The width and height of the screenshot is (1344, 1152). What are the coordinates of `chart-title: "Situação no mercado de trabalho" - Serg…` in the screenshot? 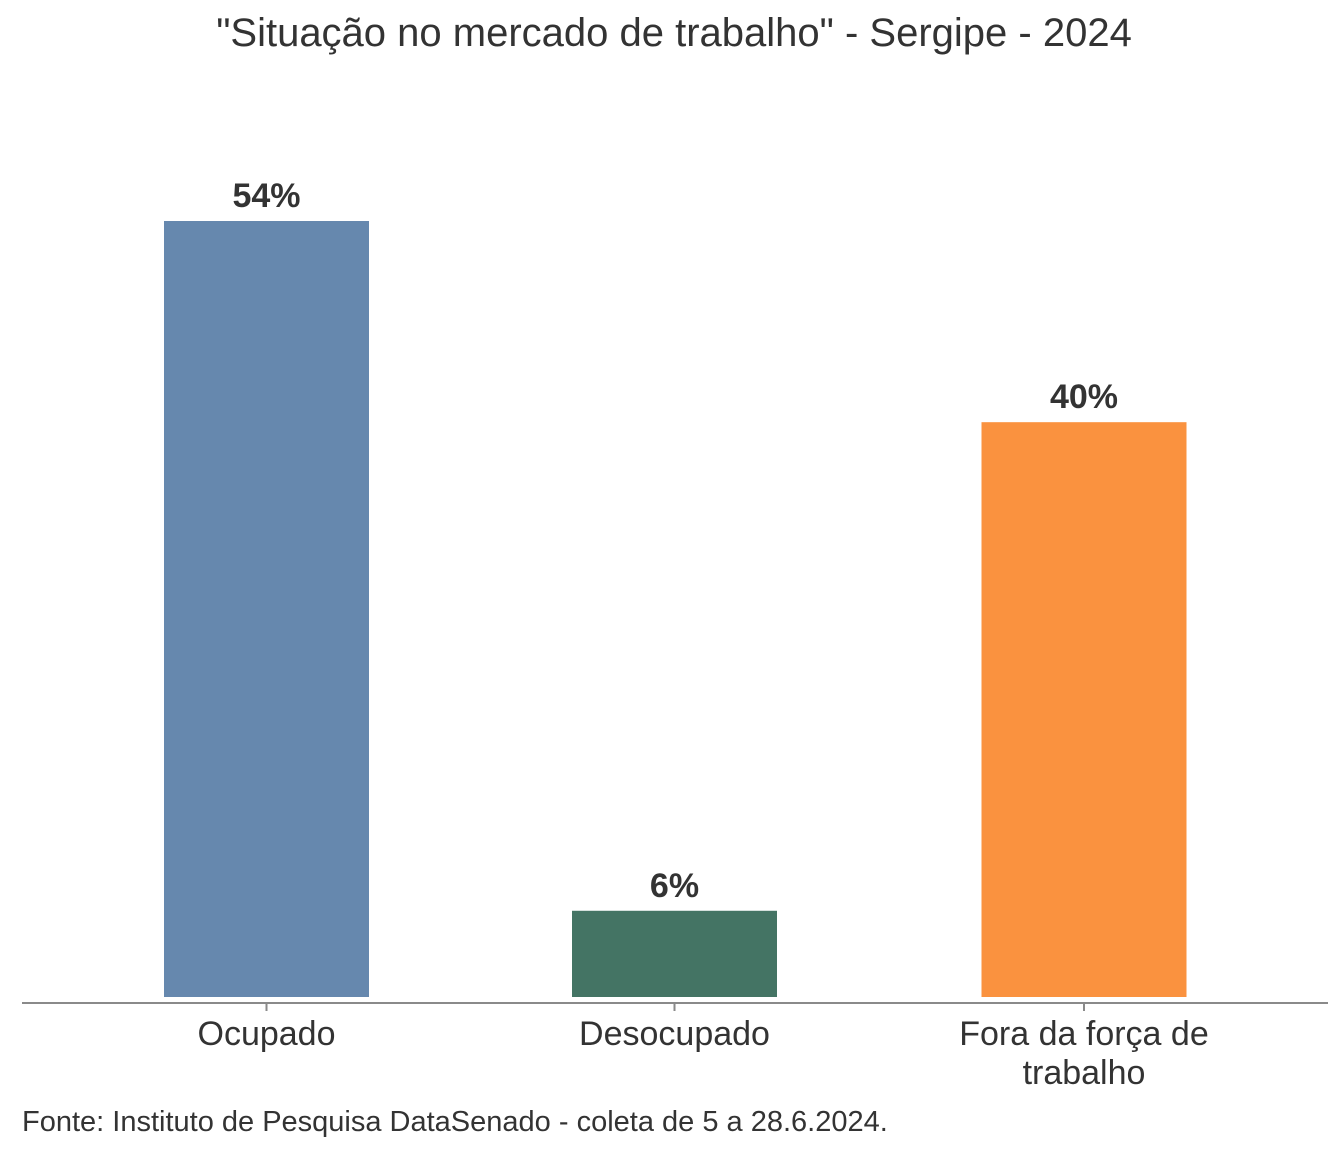 It's located at (674, 33).